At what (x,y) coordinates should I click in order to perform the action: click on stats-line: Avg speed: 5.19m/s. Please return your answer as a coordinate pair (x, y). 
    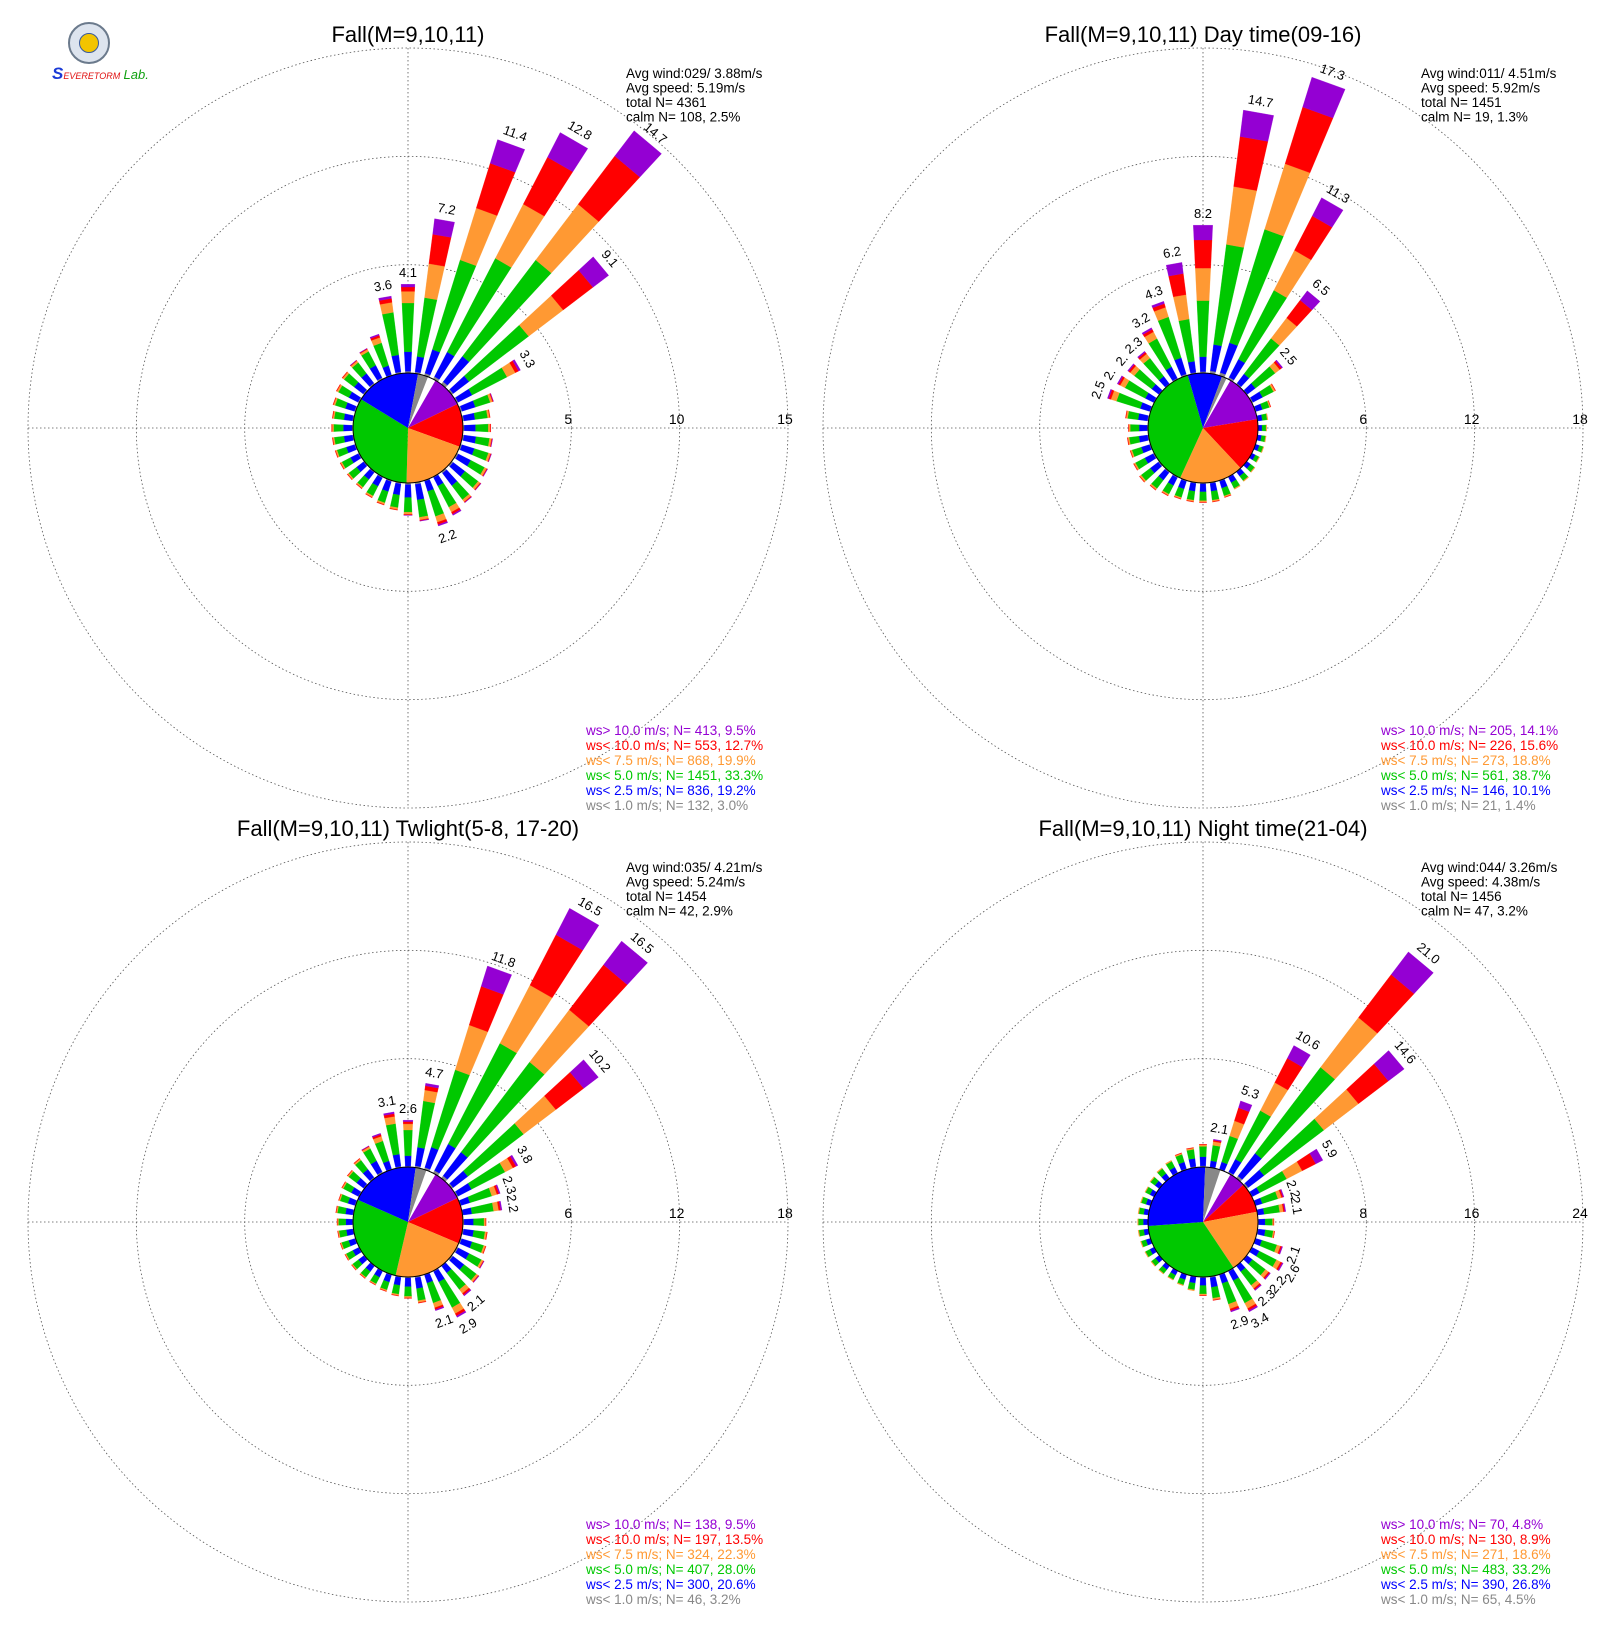
    Looking at the image, I should click on (685, 88).